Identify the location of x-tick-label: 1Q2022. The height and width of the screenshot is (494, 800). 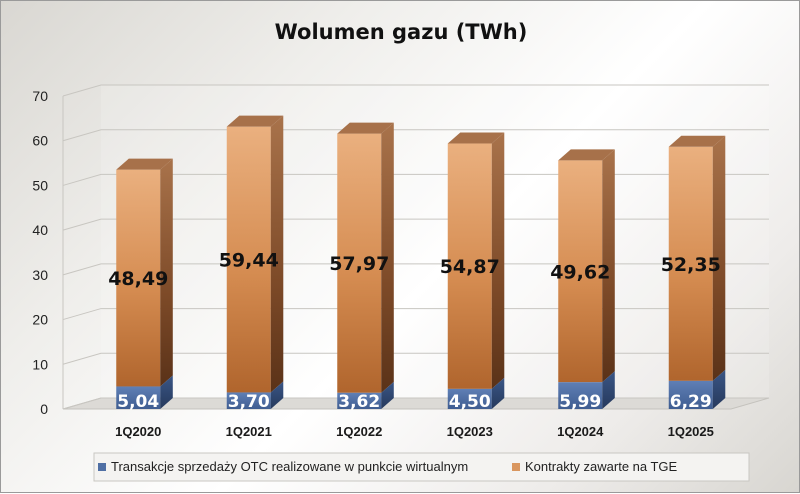
(359, 431).